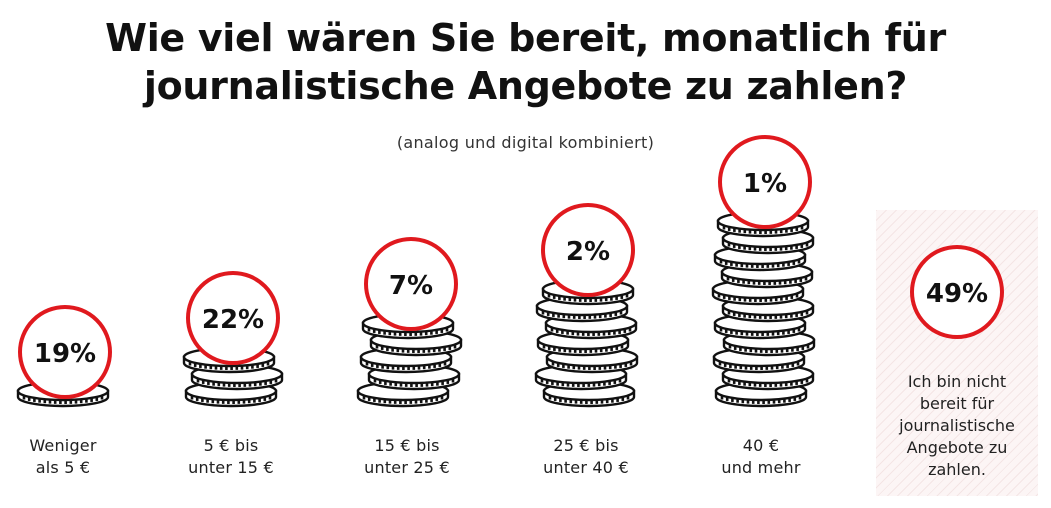 The width and height of the screenshot is (1051, 508). What do you see at coordinates (525, 38) in the screenshot?
I see `chart-title-line-1: Wie viel wären Sie bereit, monatlich für` at bounding box center [525, 38].